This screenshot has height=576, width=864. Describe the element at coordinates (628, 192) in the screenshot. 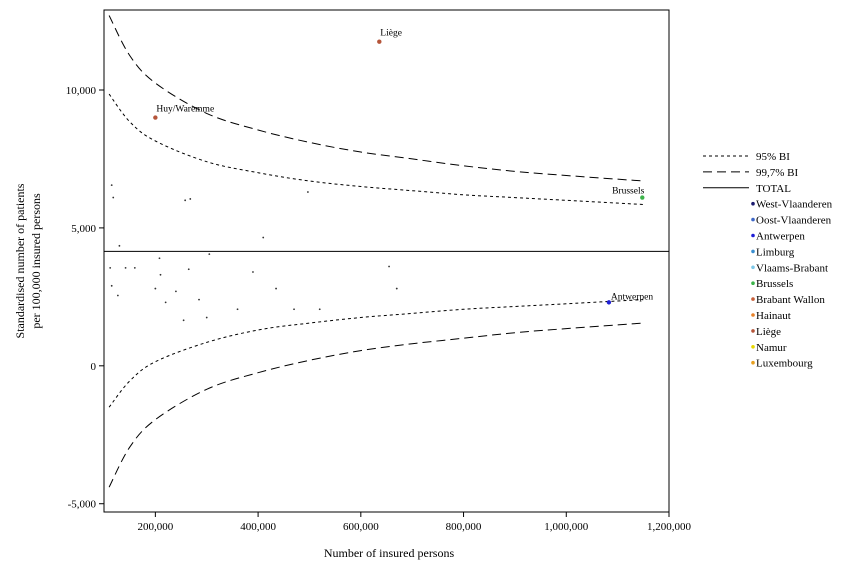

I see `point-label: Brussels` at that location.